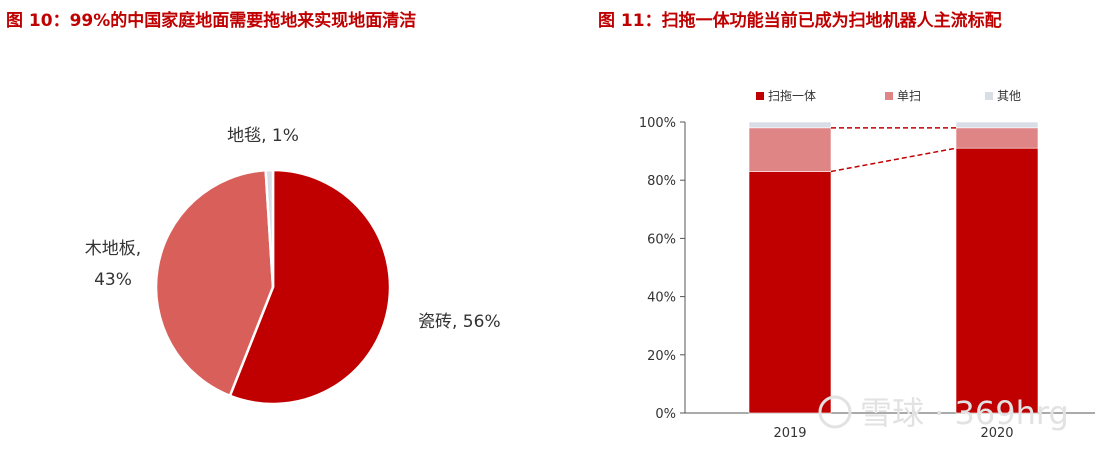 The height and width of the screenshot is (450, 1108). Describe the element at coordinates (1009, 96) in the screenshot. I see `legend-label-2: 其他` at that location.